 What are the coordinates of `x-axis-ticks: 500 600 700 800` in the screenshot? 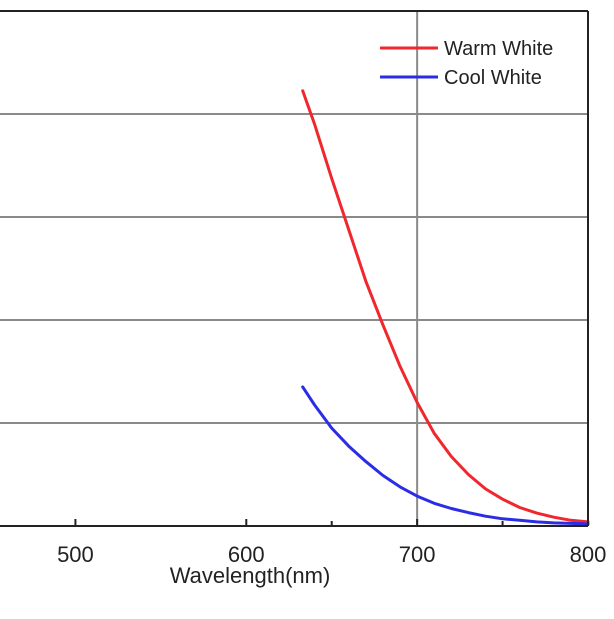 It's located at (331, 543).